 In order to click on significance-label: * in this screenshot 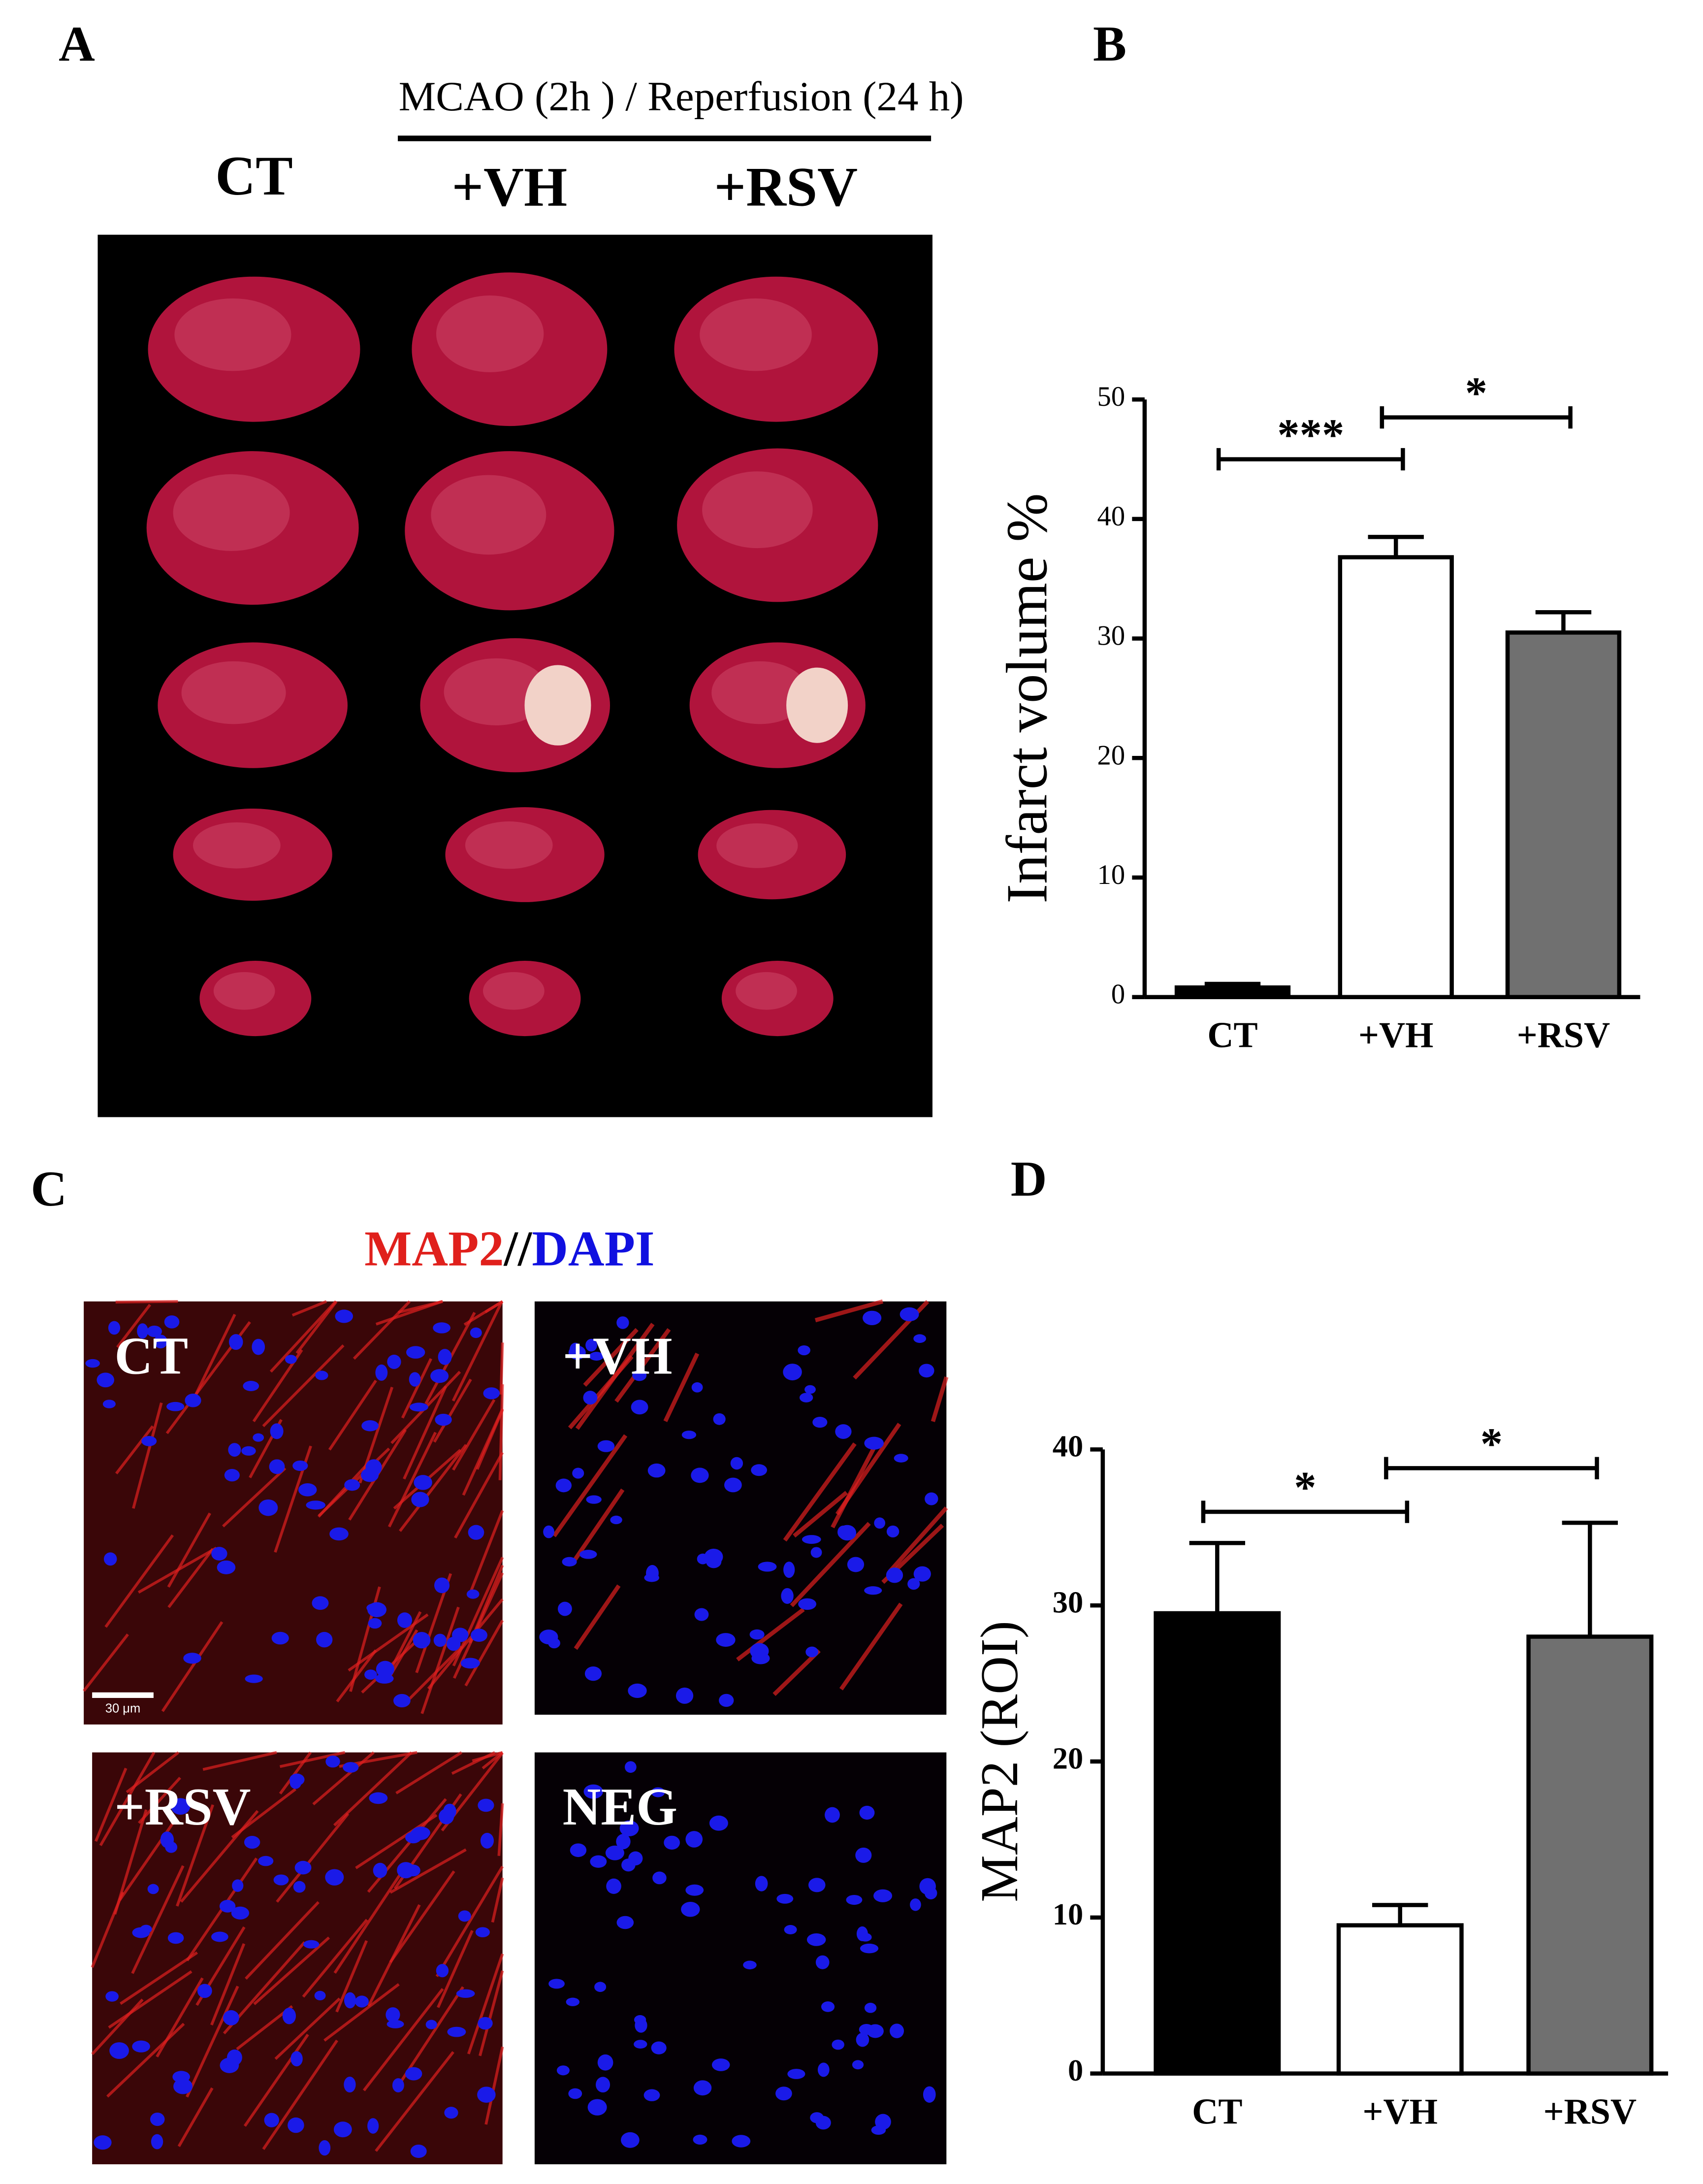, I will do `click(1491, 1443)`.